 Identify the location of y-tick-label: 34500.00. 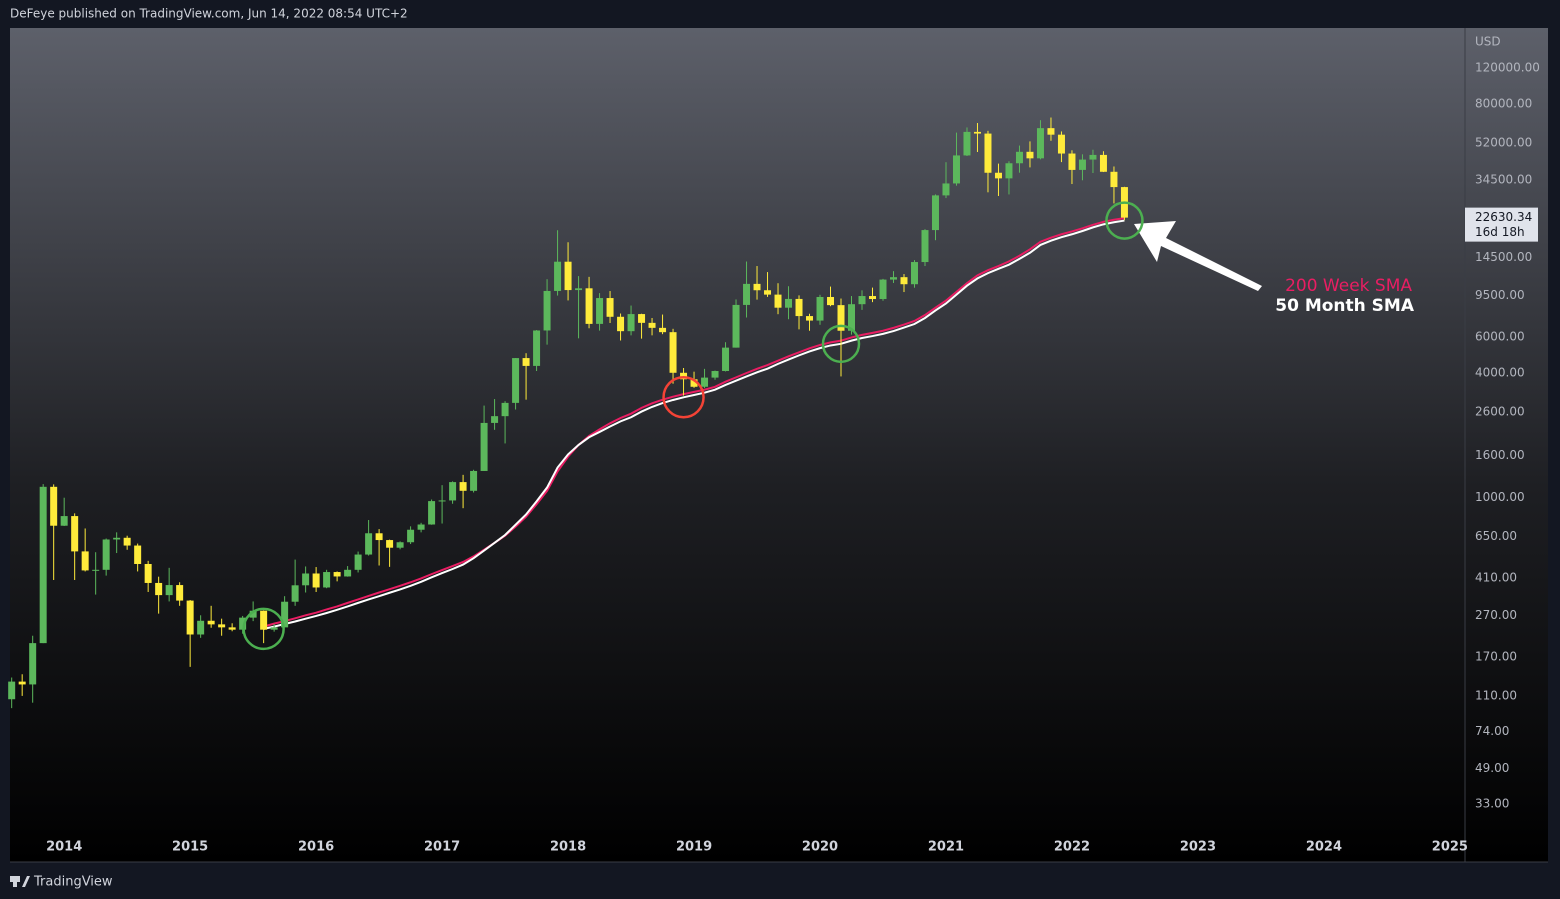
(1503, 179).